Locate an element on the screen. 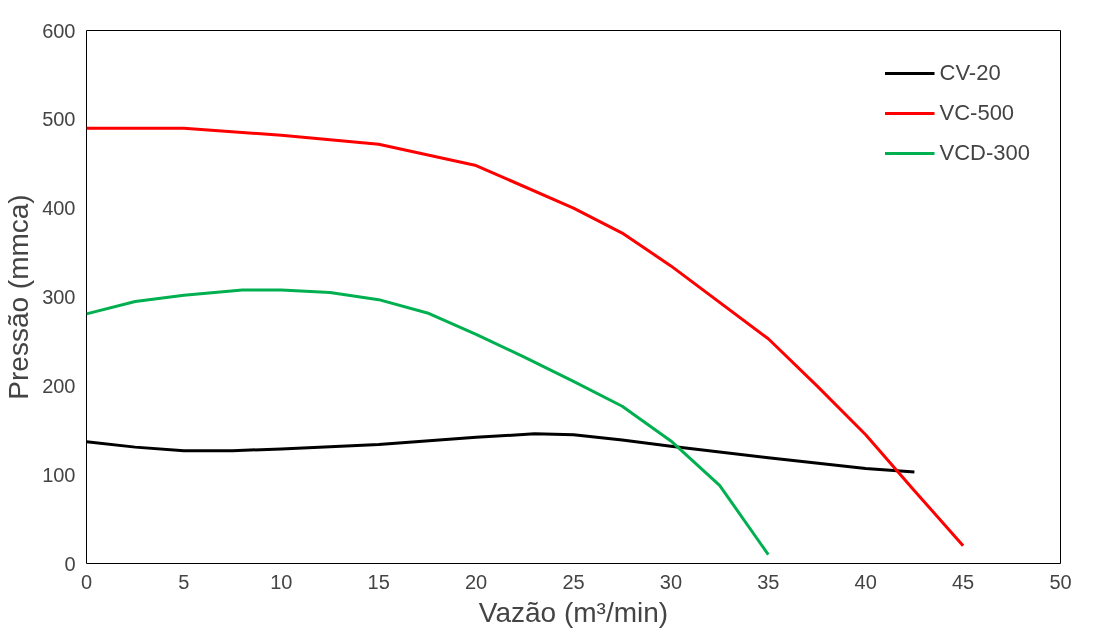 The image size is (1101, 638). y-tick-label: 0 is located at coordinates (70, 563).